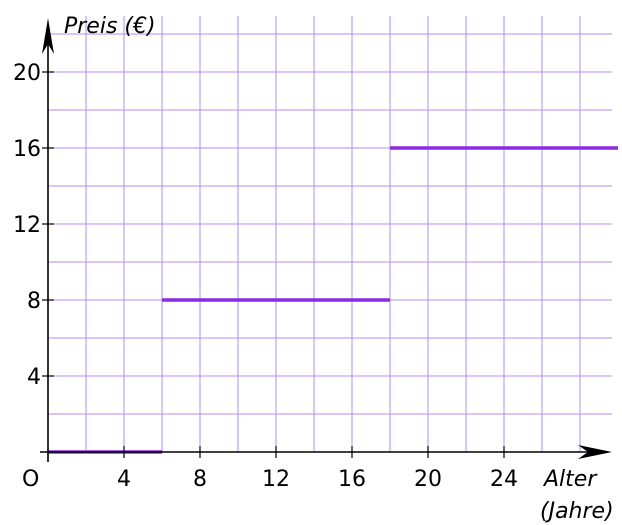 The width and height of the screenshot is (622, 525). I want to click on origin-label: O, so click(30, 479).